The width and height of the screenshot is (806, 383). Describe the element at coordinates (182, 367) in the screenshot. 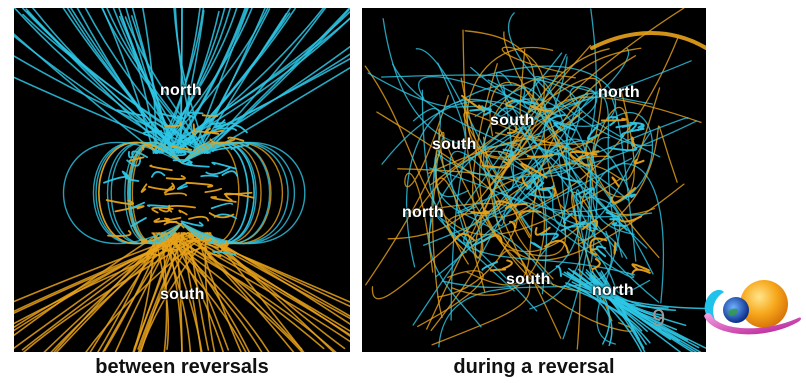

I see `caption-between-reversals: between reversals` at that location.